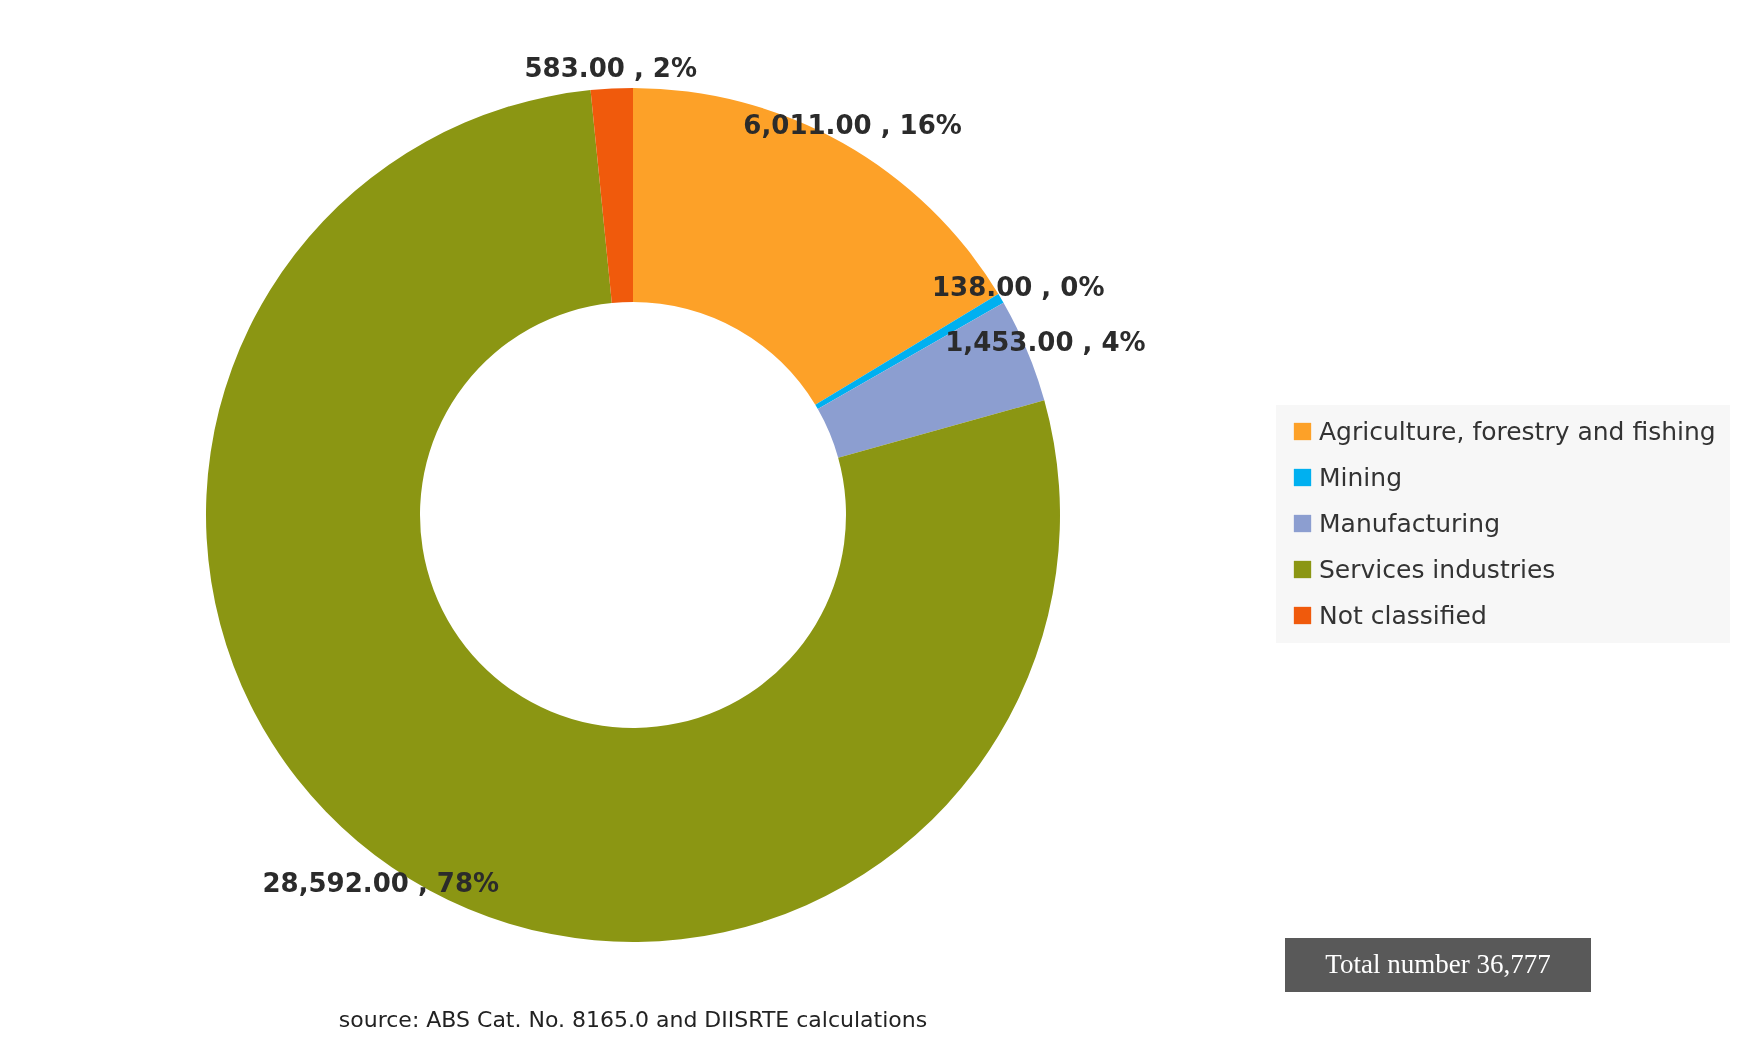 Image resolution: width=1741 pixels, height=1046 pixels. Describe the element at coordinates (1361, 477) in the screenshot. I see `legend-label: Mining` at that location.